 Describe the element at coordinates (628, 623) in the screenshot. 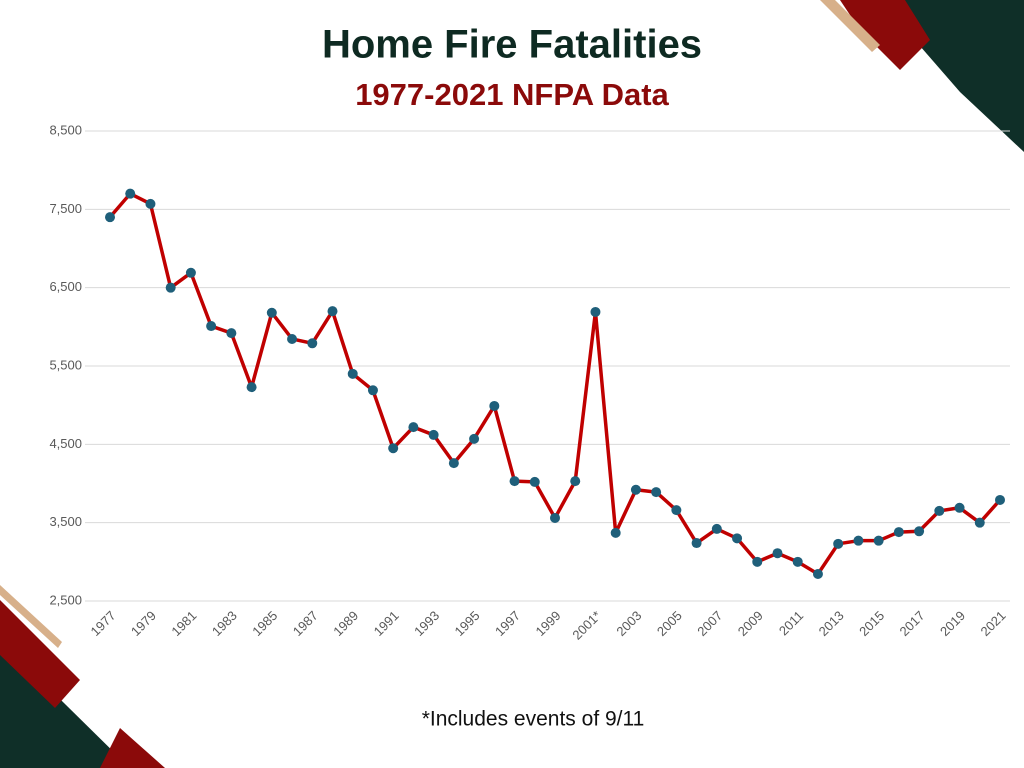

I see `x-tick-label: 2003` at that location.